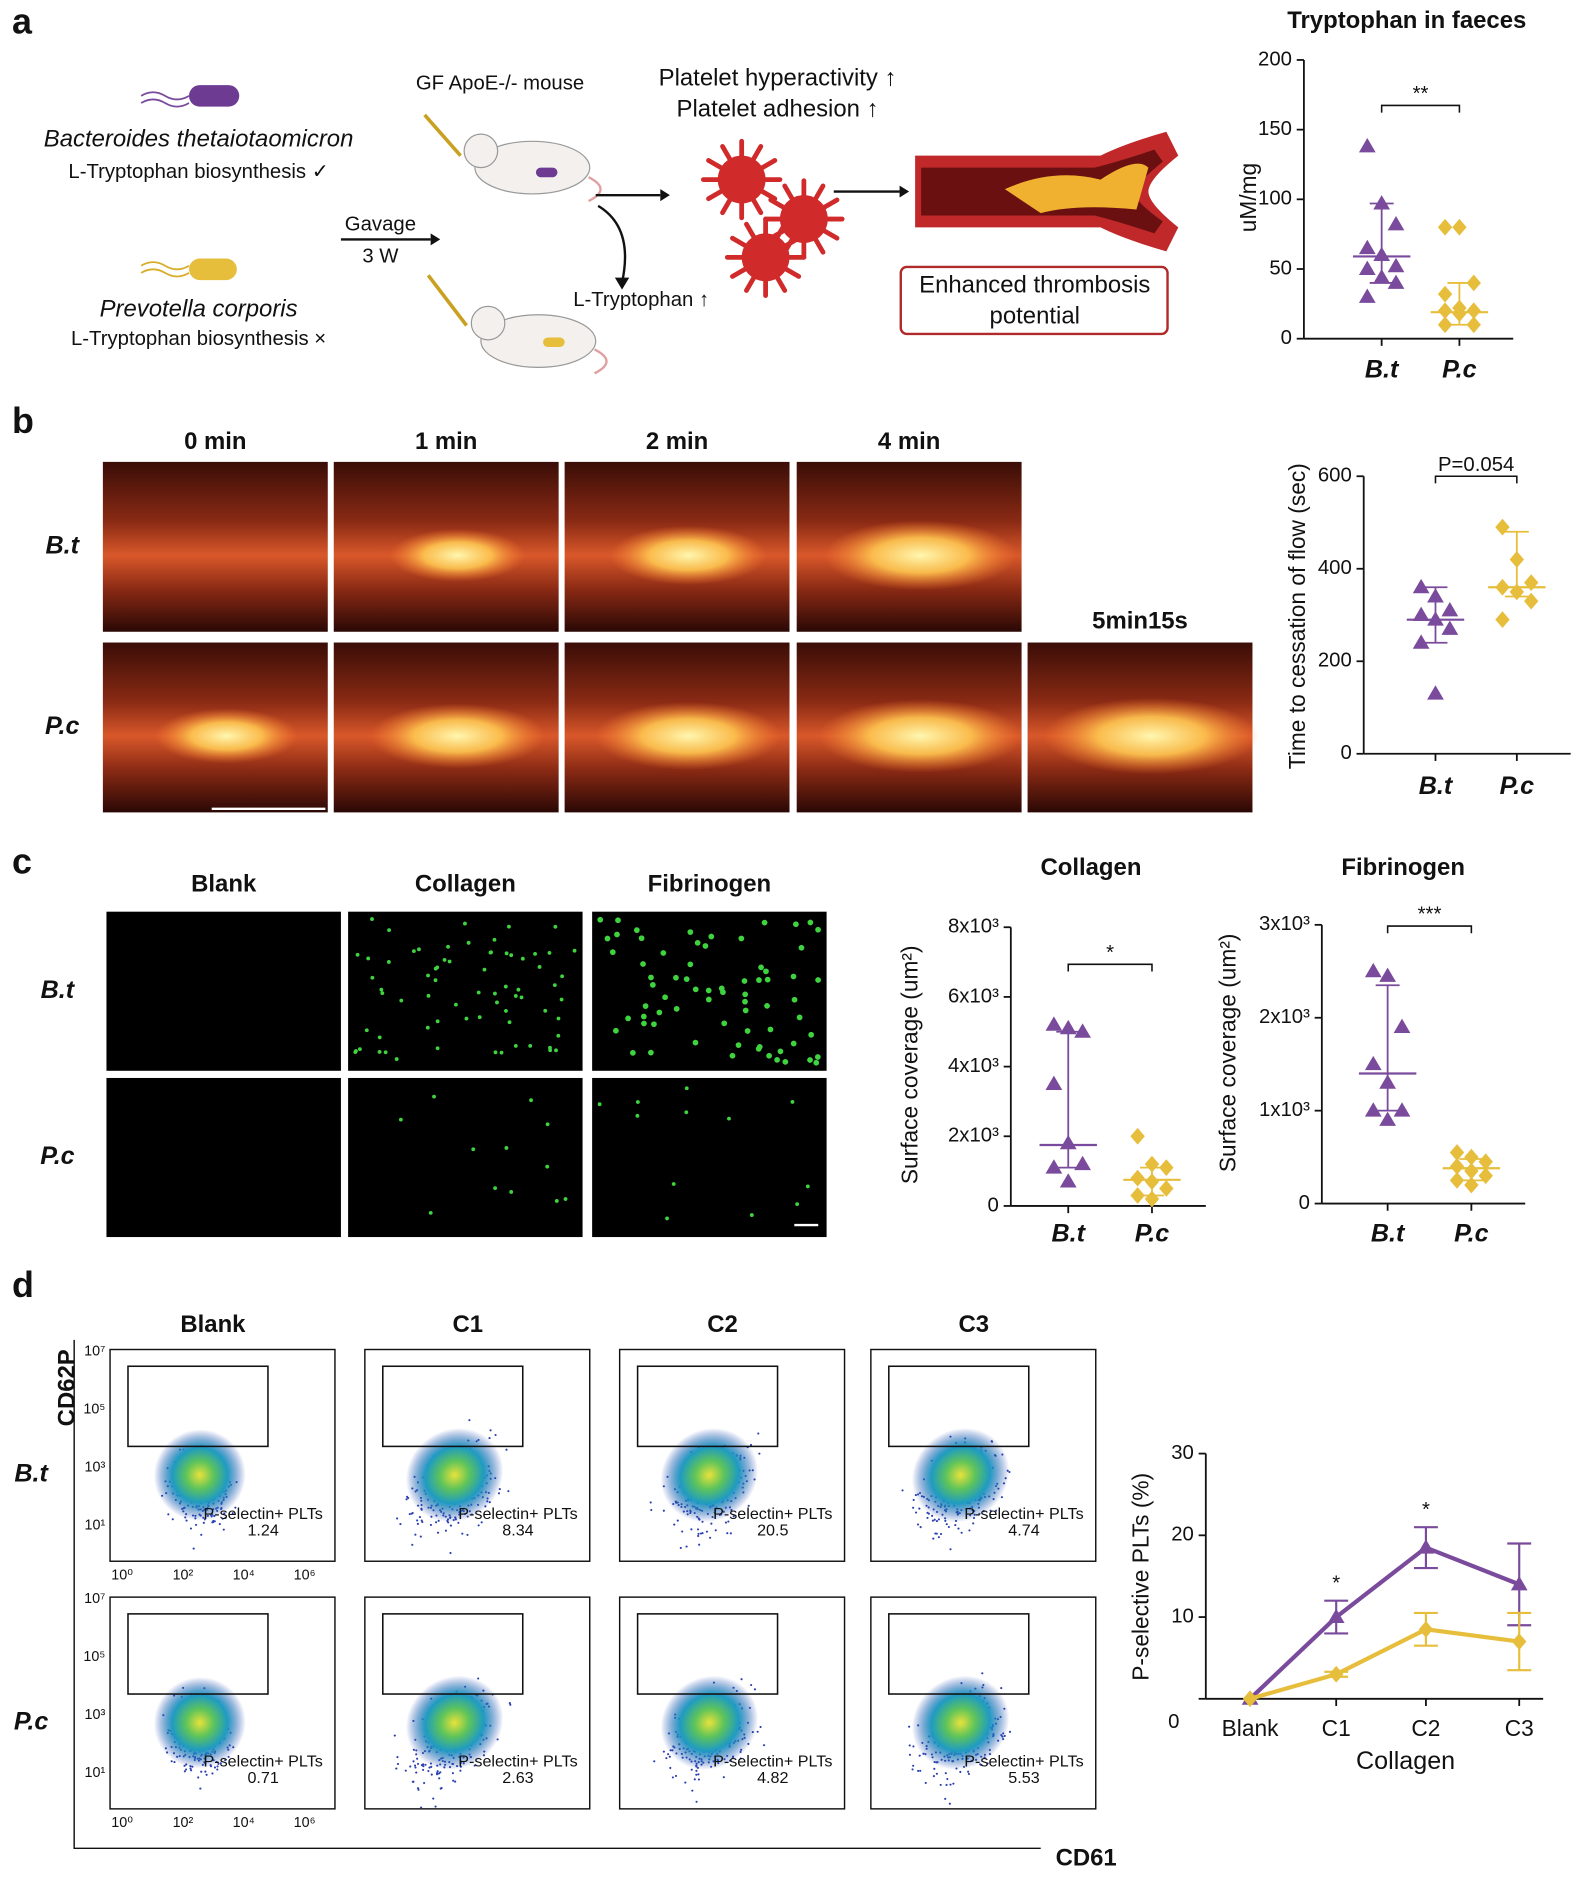 This screenshot has height=1881, width=1591. I want to click on y-tick-label: 100, so click(1275, 199).